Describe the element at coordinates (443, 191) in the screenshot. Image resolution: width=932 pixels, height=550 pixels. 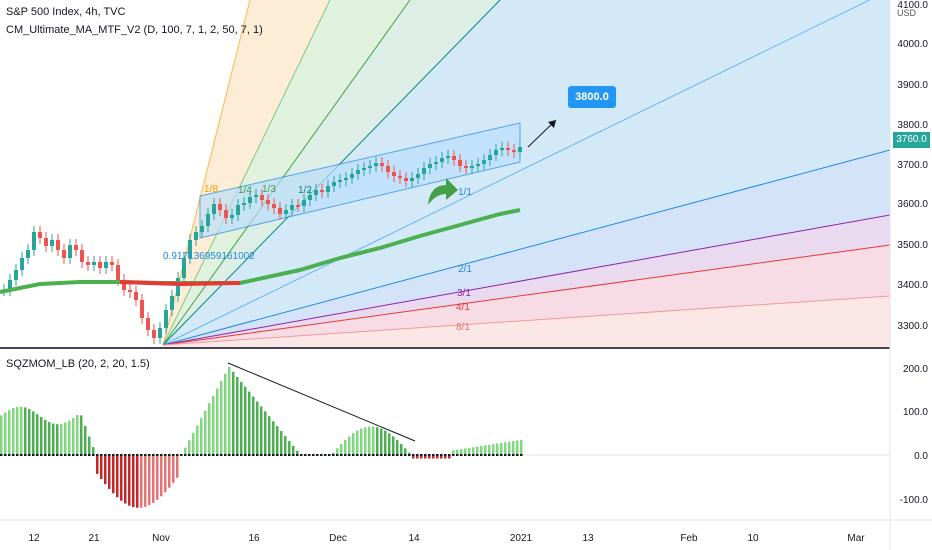
I see `curved-arrow-icon` at that location.